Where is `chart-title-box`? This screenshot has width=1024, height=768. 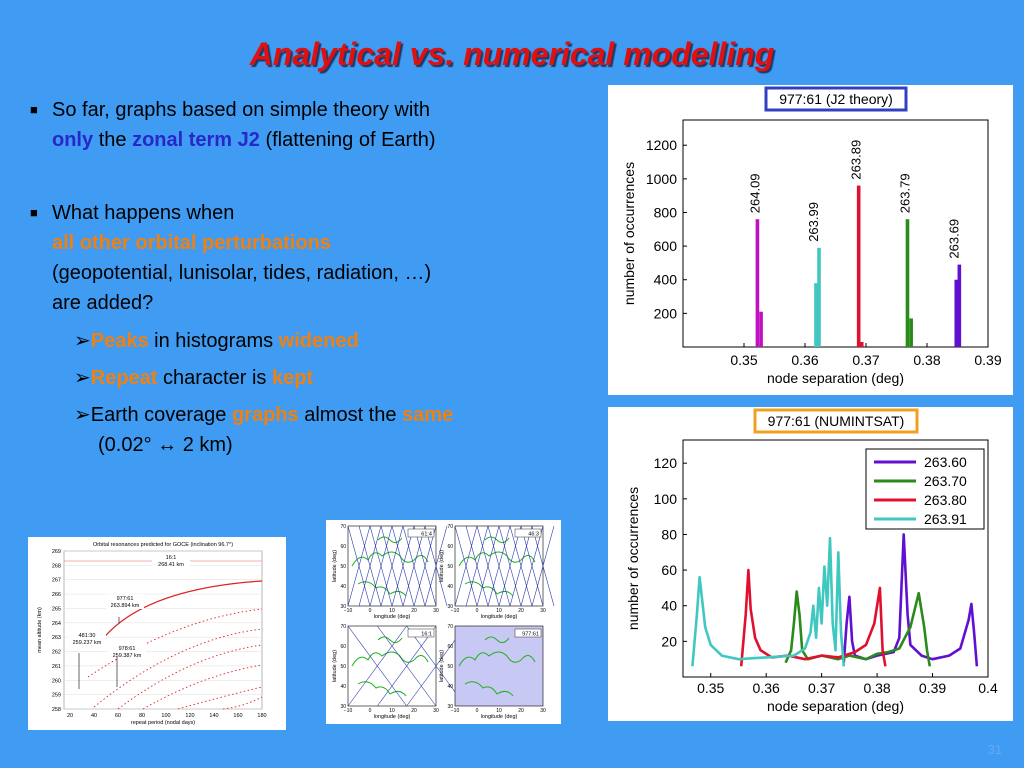
chart-title-box is located at coordinates (836, 421).